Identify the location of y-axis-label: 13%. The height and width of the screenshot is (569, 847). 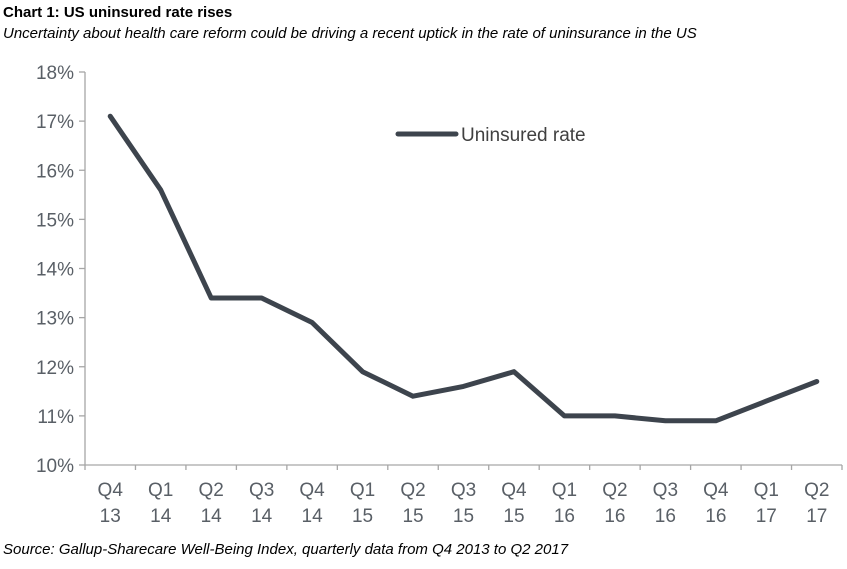
(55, 319).